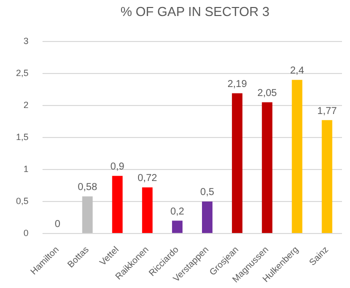 This screenshot has height=288, width=350. I want to click on data-label: 2,05, so click(267, 93).